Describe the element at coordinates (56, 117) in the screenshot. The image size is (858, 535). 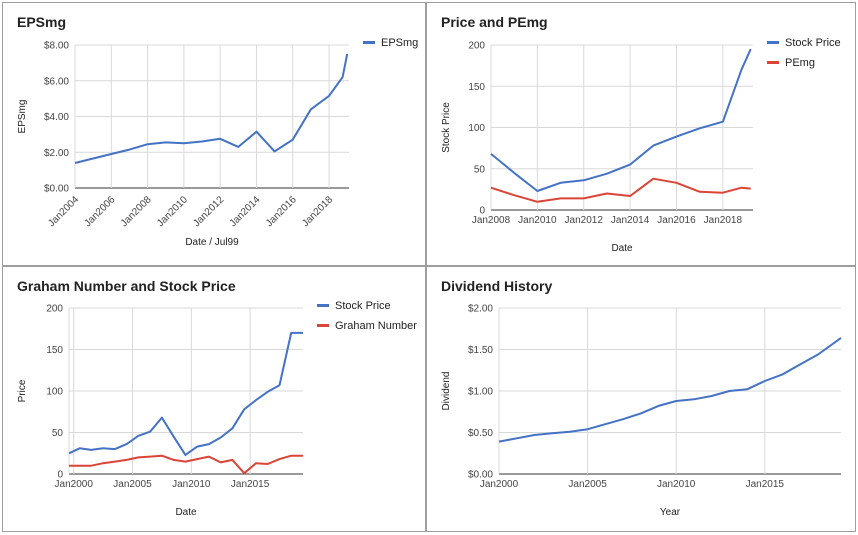
I see `y-tick-label: $4.00` at that location.